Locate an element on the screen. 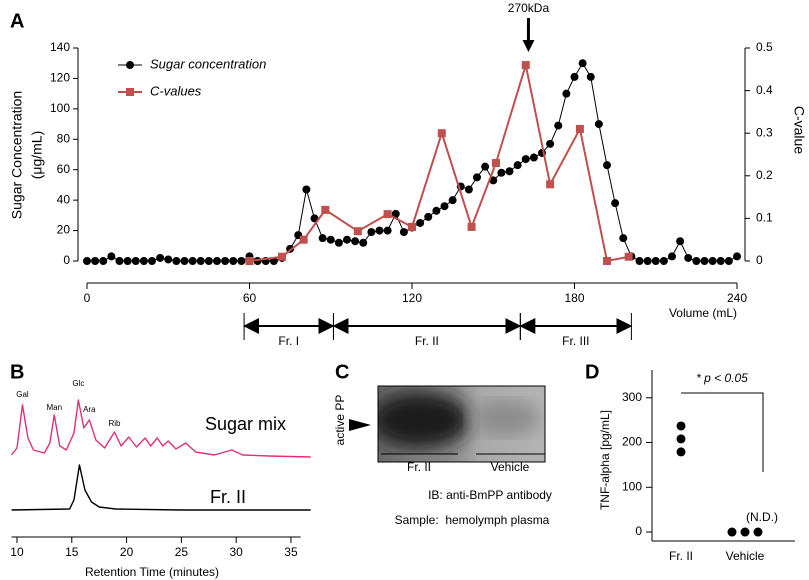 This screenshot has width=809, height=580. annotation-arrowhead is located at coordinates (528, 46).